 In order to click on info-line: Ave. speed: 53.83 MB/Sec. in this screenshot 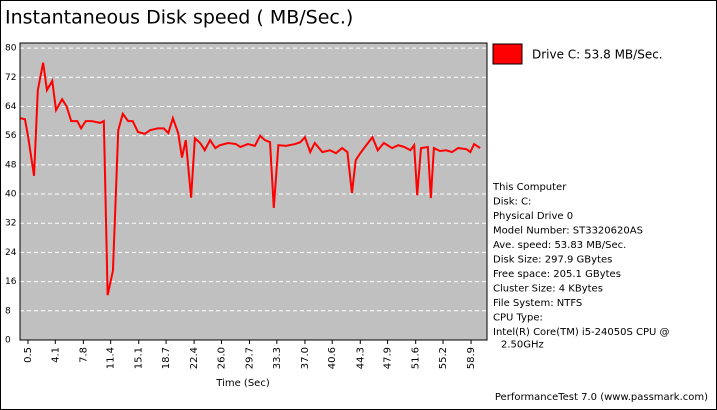, I will do `click(559, 245)`.